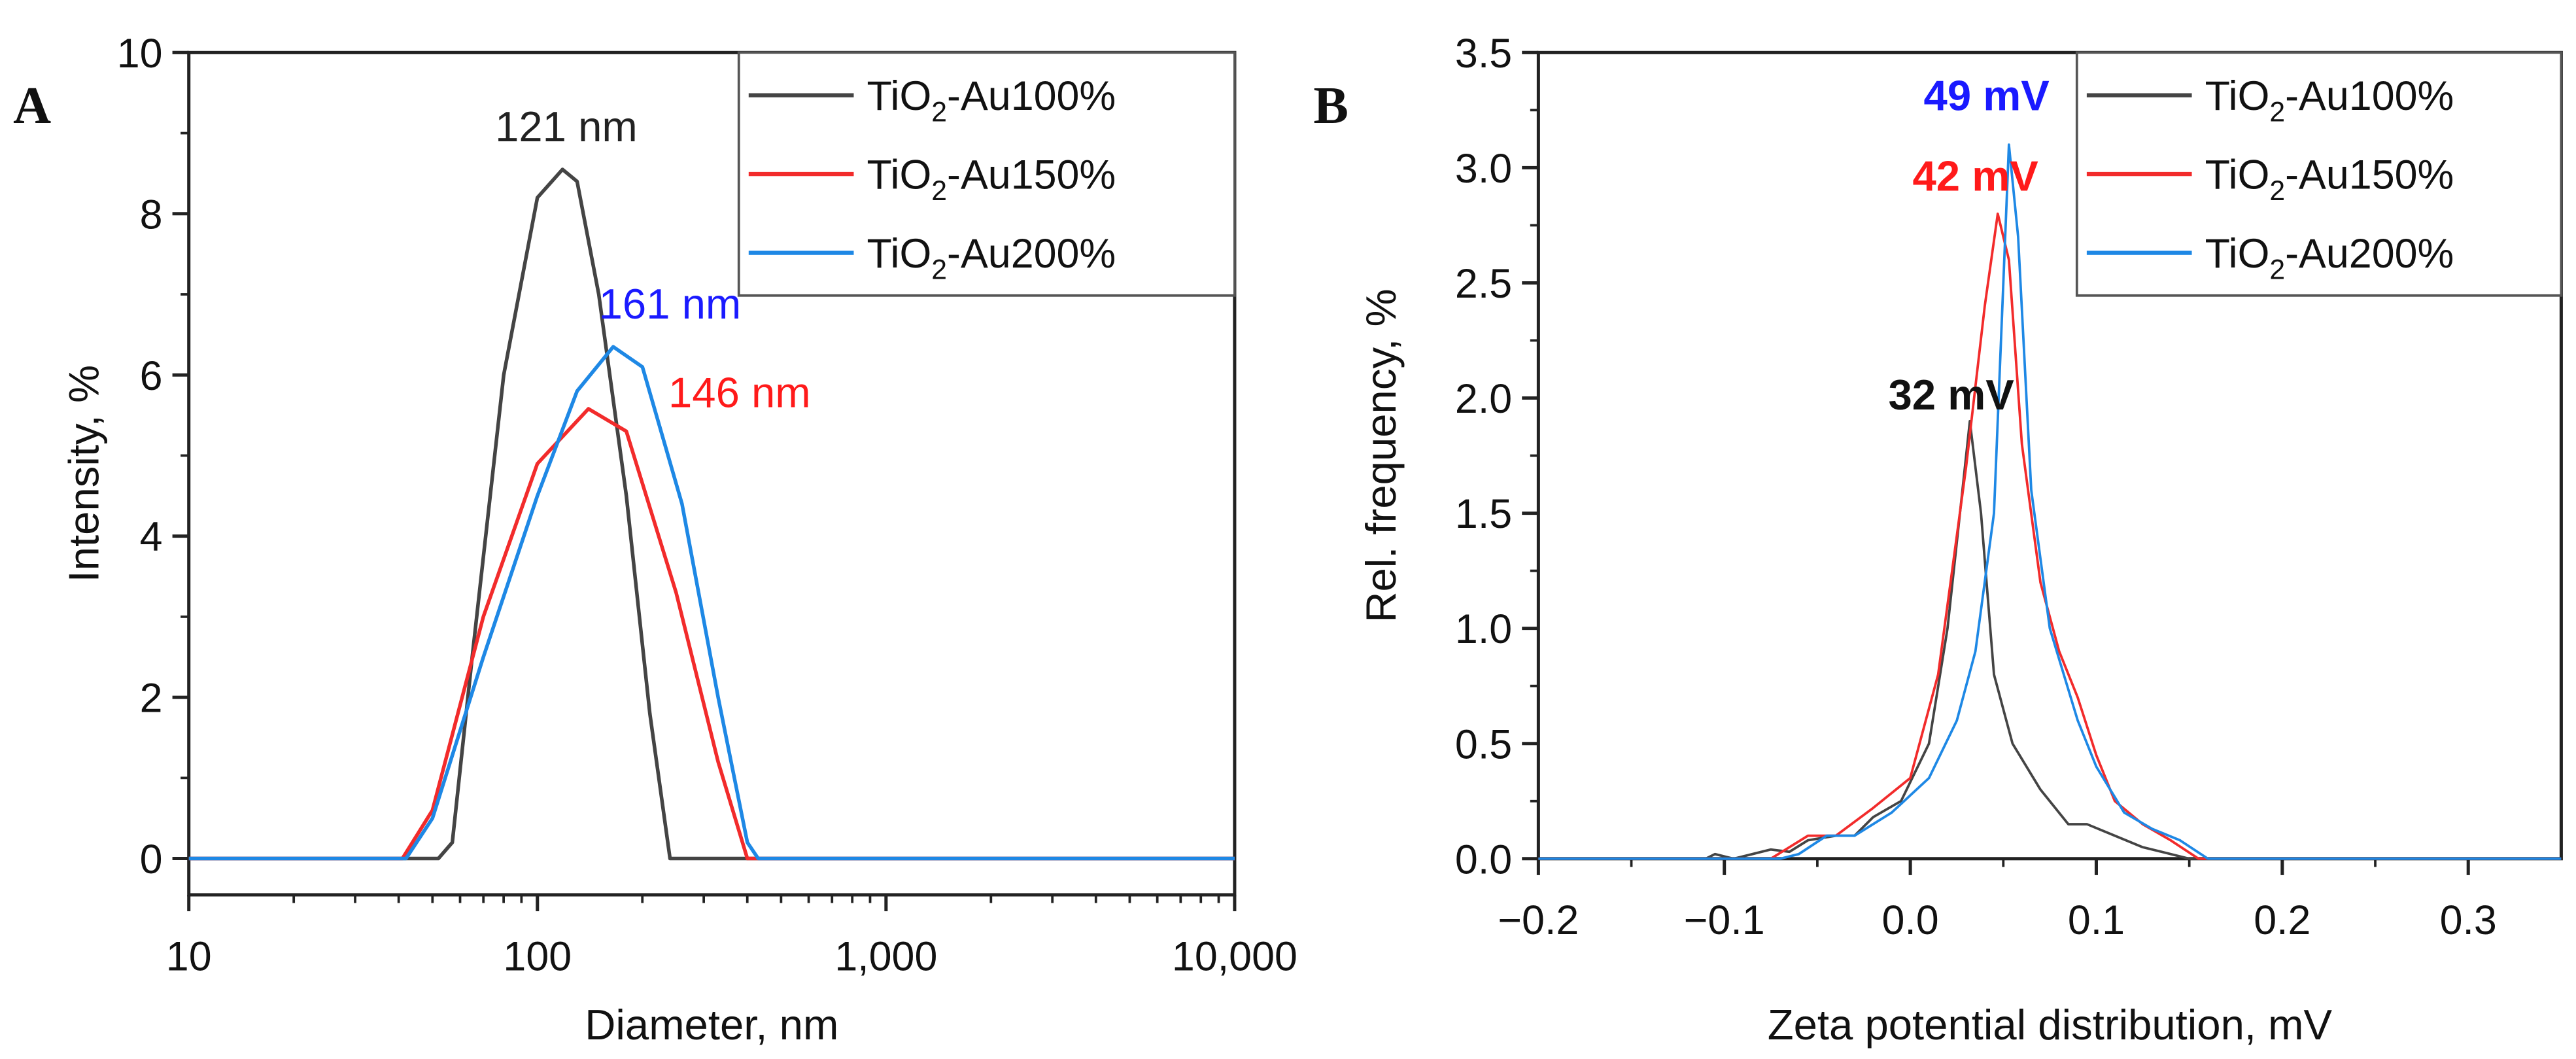 The image size is (2576, 1059). I want to click on y-tick-label: 10, so click(140, 54).